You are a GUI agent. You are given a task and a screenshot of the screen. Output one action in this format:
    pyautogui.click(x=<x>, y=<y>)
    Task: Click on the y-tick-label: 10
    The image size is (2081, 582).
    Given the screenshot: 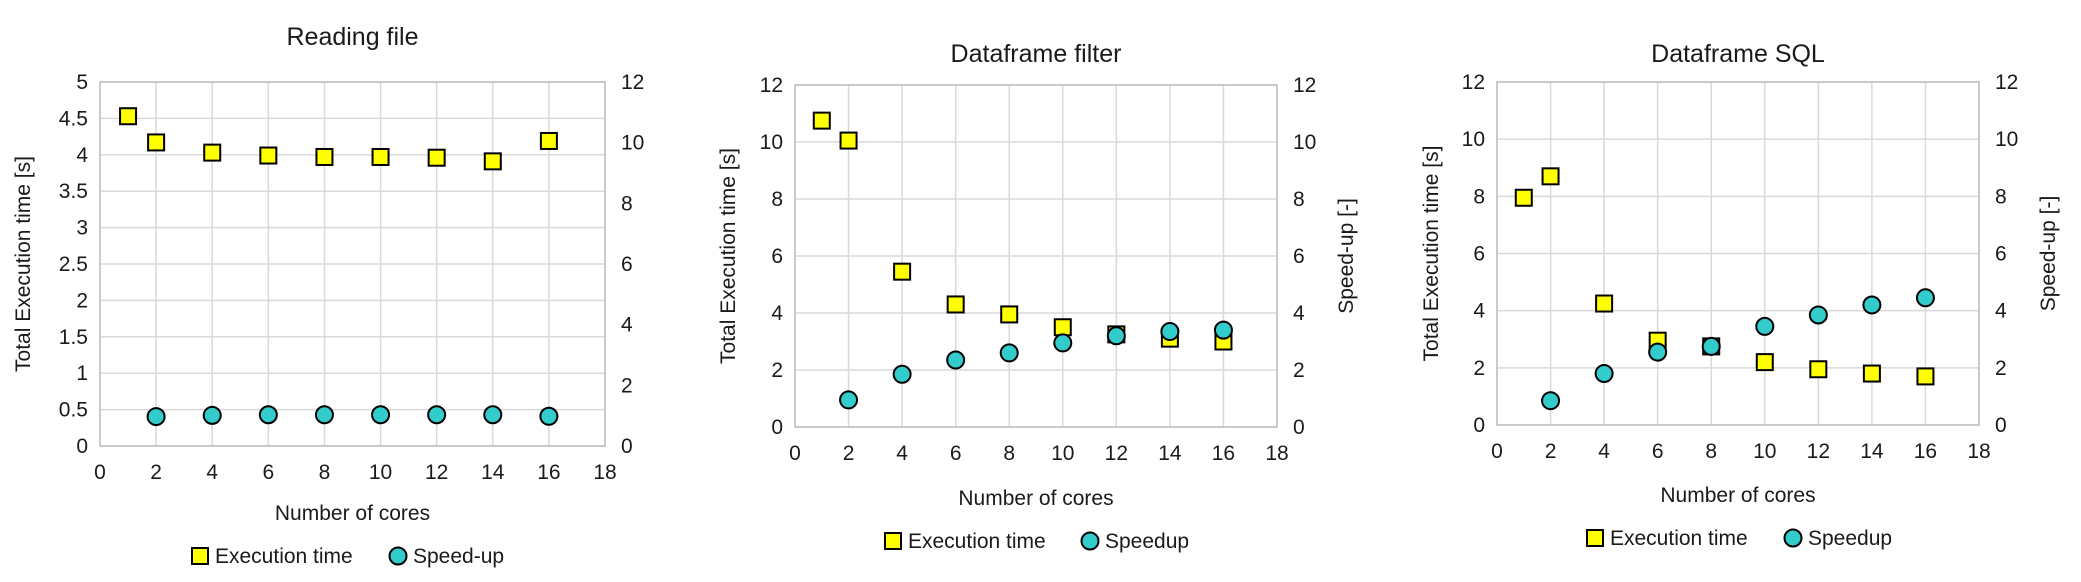 What is the action you would take?
    pyautogui.click(x=771, y=142)
    